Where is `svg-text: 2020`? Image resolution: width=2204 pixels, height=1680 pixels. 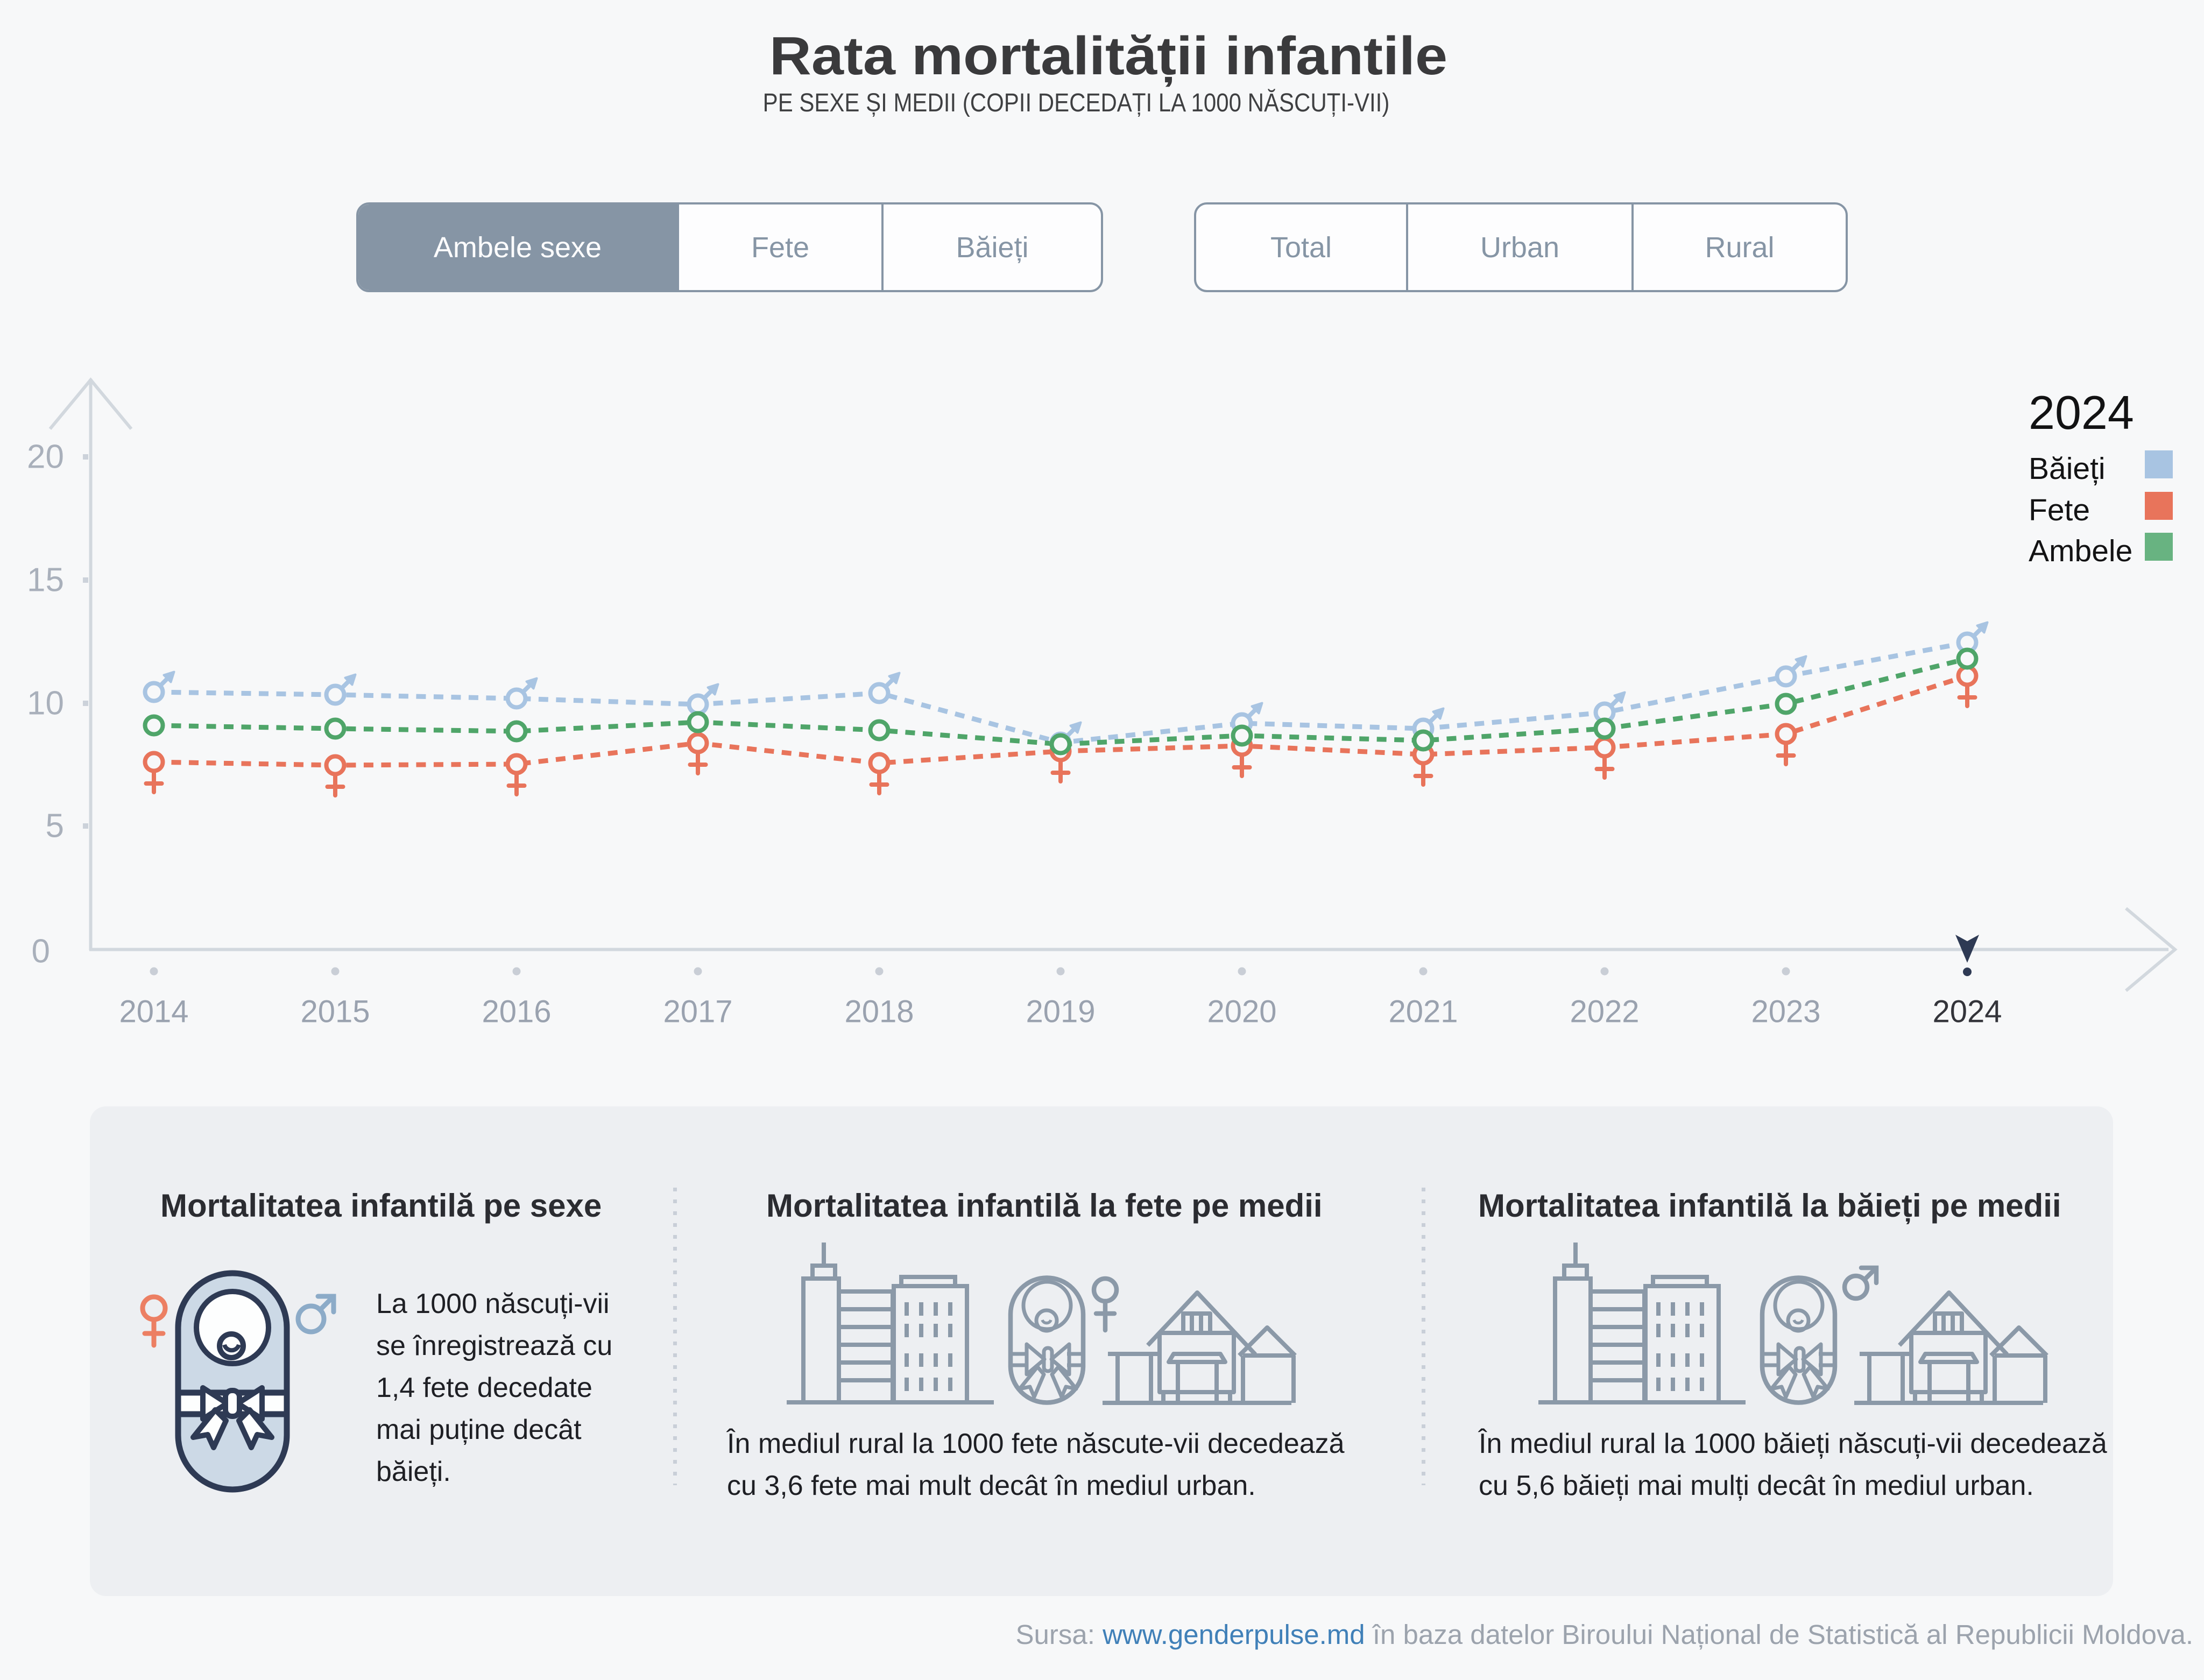 svg-text: 2020 is located at coordinates (1241, 1011).